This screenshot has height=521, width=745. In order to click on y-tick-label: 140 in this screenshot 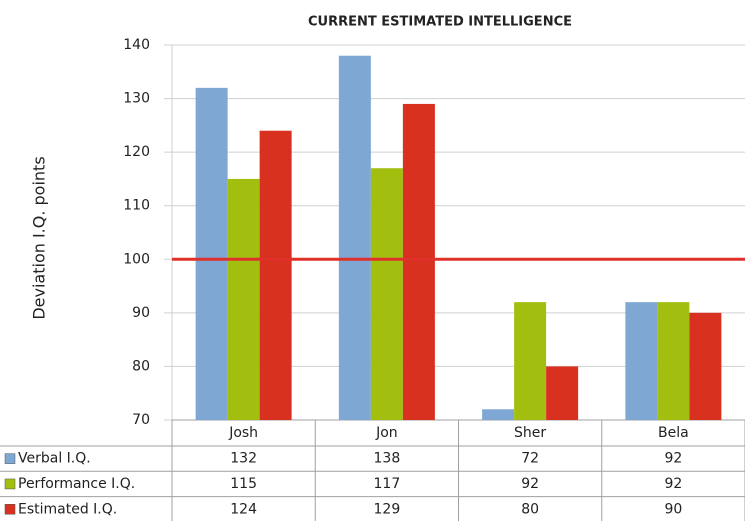, I will do `click(136, 45)`.